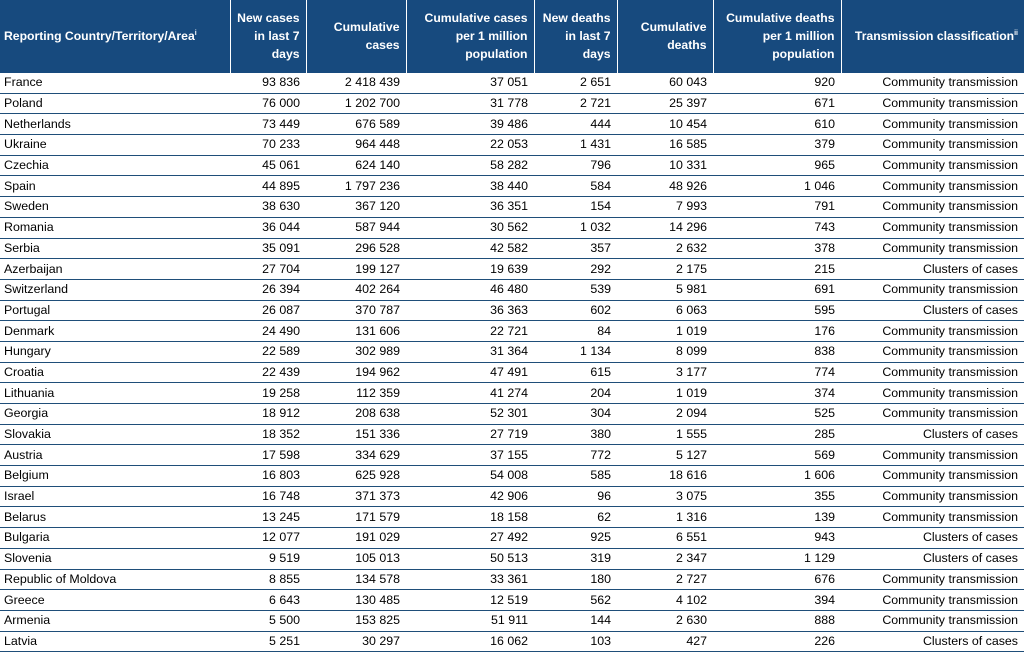 The height and width of the screenshot is (659, 1026). Describe the element at coordinates (777, 538) in the screenshot. I see `deaths-per-million-cell: 943` at that location.